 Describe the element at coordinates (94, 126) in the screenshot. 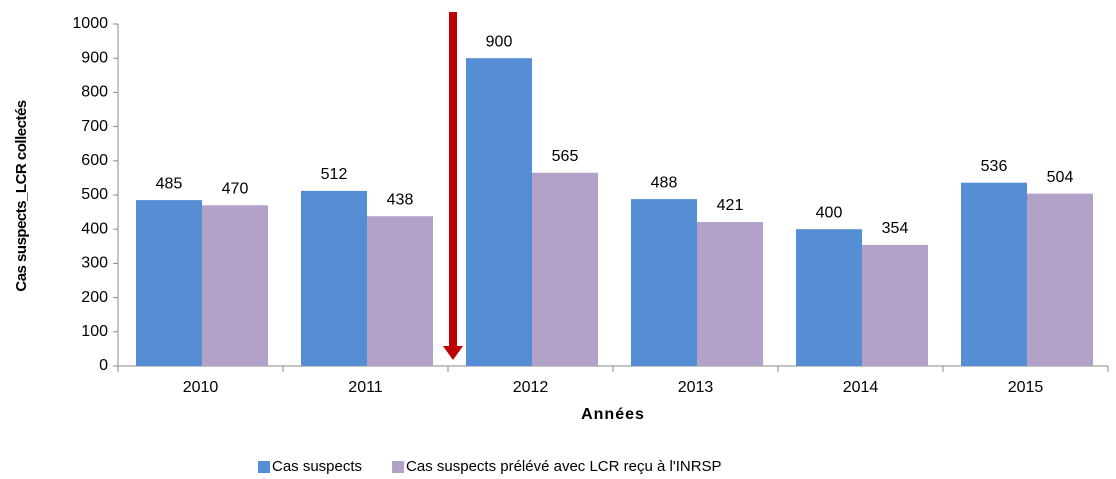

I see `y-tick-label: 700` at that location.